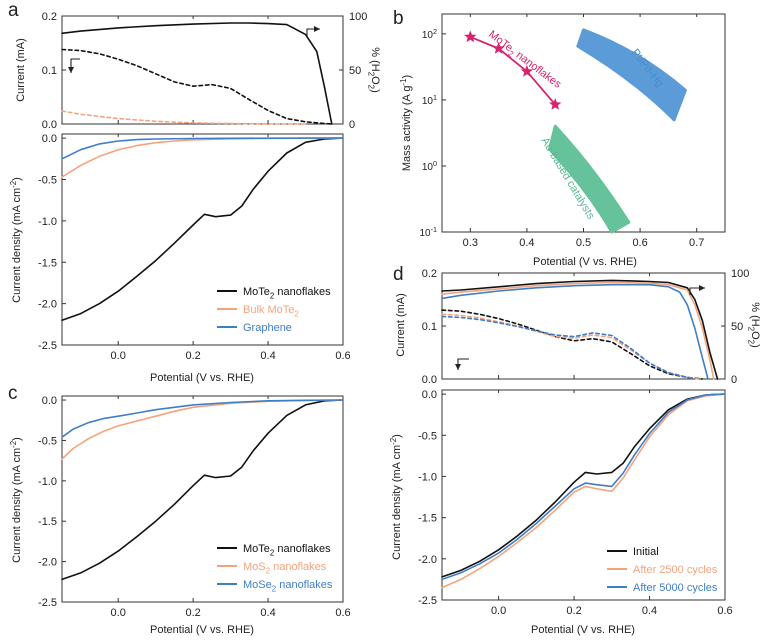 The width and height of the screenshot is (768, 643). I want to click on x-tick-label: 0.0, so click(498, 611).